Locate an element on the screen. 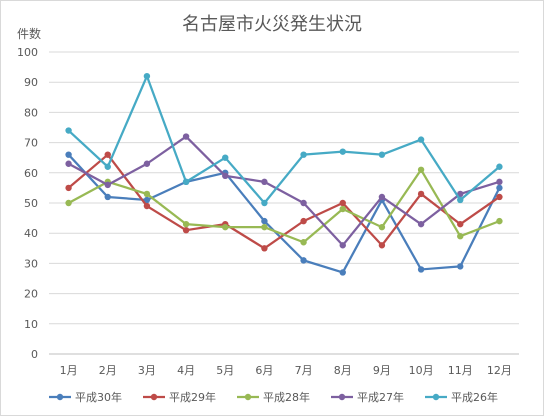 This screenshot has height=416, width=544. legend-label: 平成27年 is located at coordinates (380, 397).